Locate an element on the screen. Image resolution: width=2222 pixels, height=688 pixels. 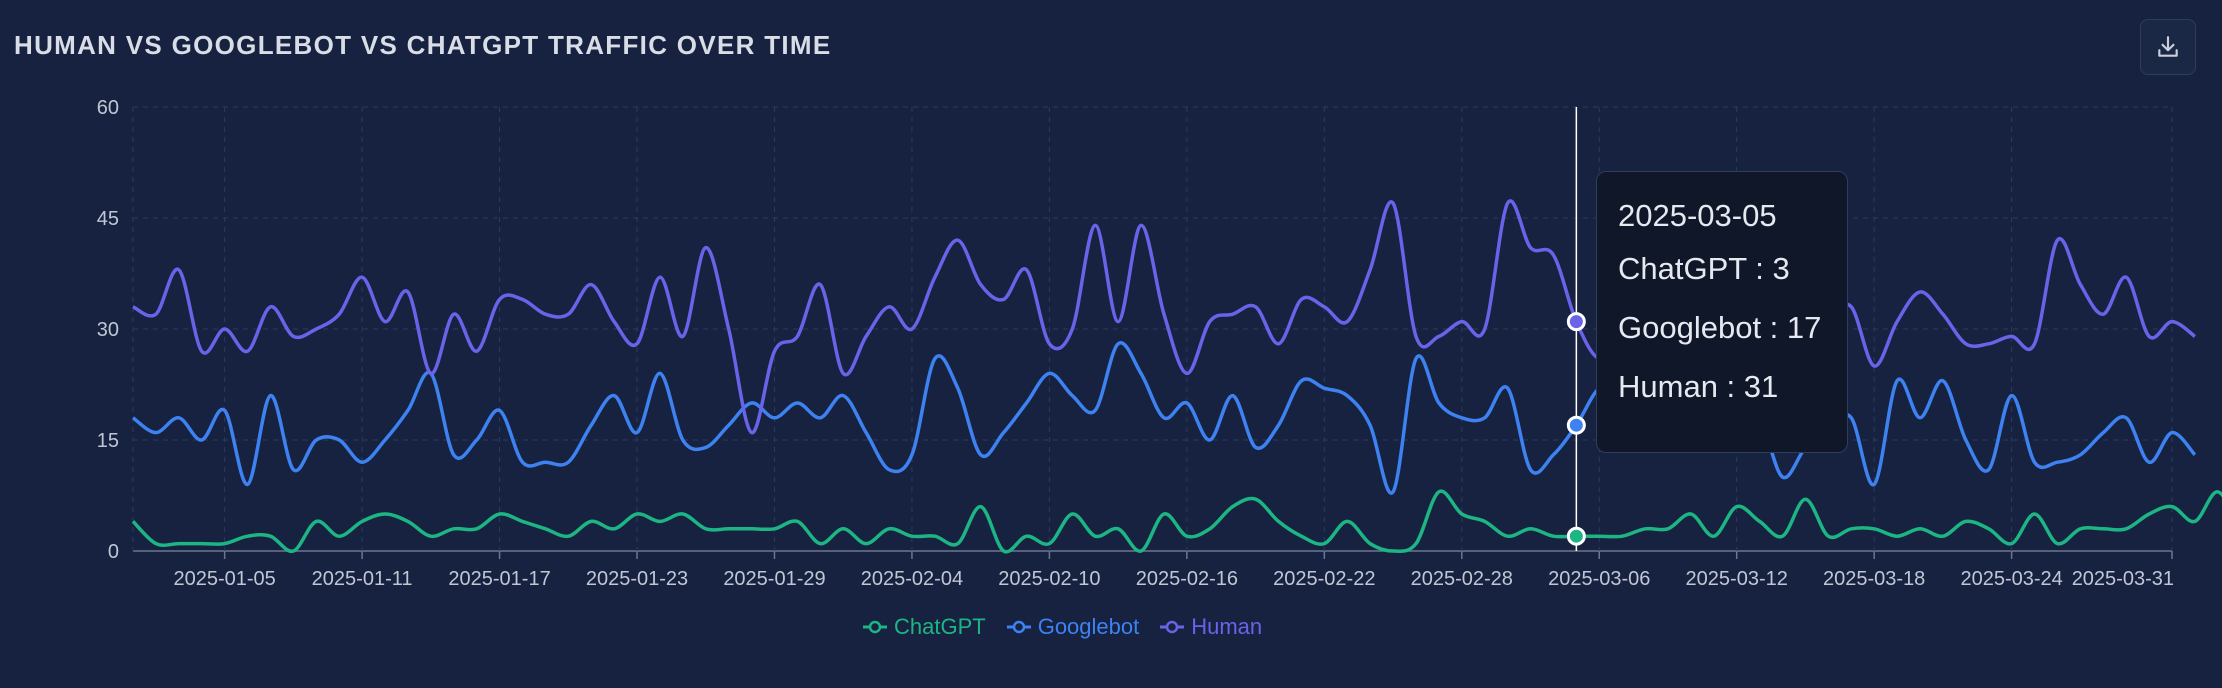
download-button is located at coordinates (2168, 47).